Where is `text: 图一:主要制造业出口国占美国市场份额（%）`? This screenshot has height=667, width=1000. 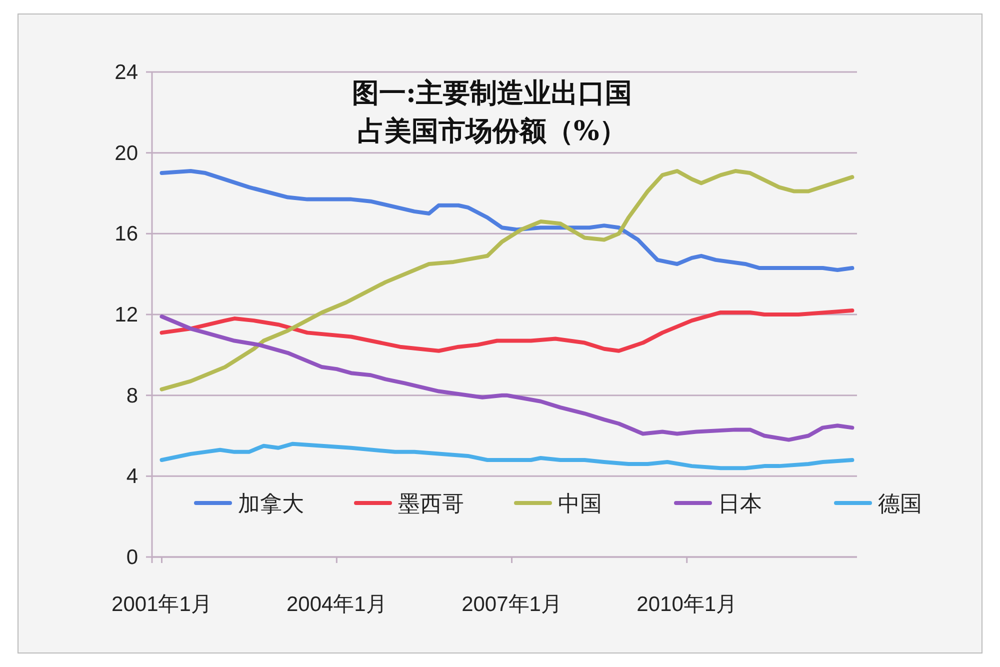
text: 图一:主要制造业出口国占美国市场份额（%） is located at coordinates (492, 112).